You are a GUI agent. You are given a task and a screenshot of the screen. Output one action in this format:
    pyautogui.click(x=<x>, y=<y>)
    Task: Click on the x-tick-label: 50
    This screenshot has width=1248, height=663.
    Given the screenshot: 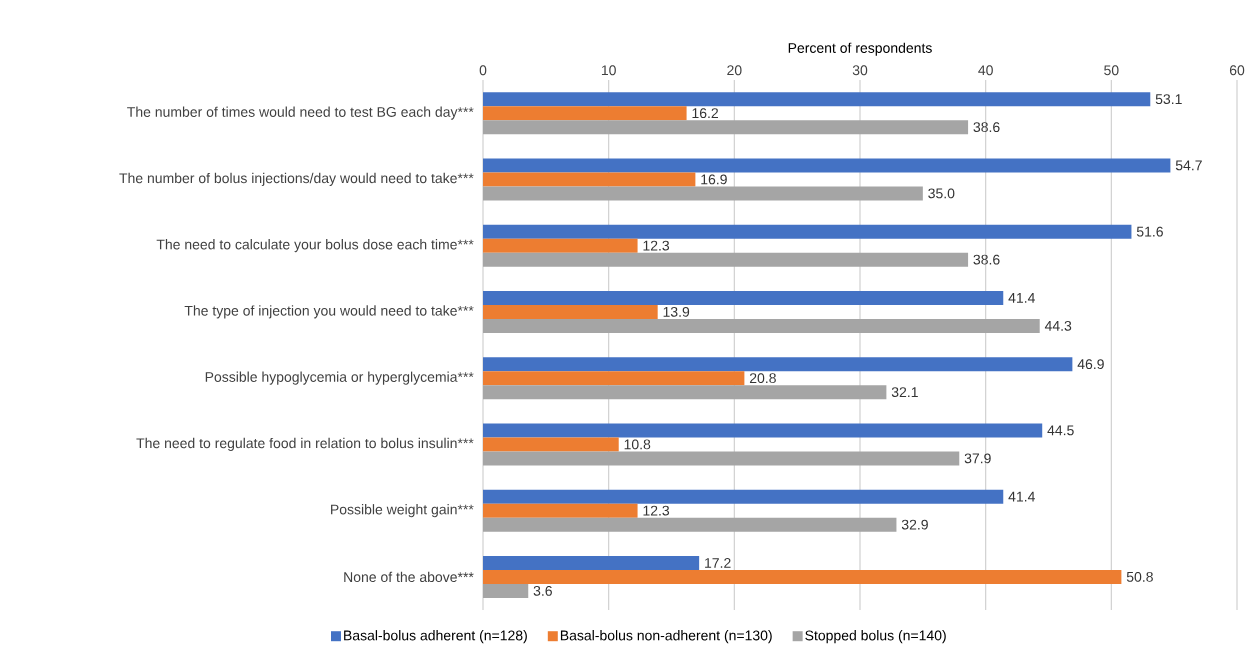 What is the action you would take?
    pyautogui.click(x=1111, y=70)
    